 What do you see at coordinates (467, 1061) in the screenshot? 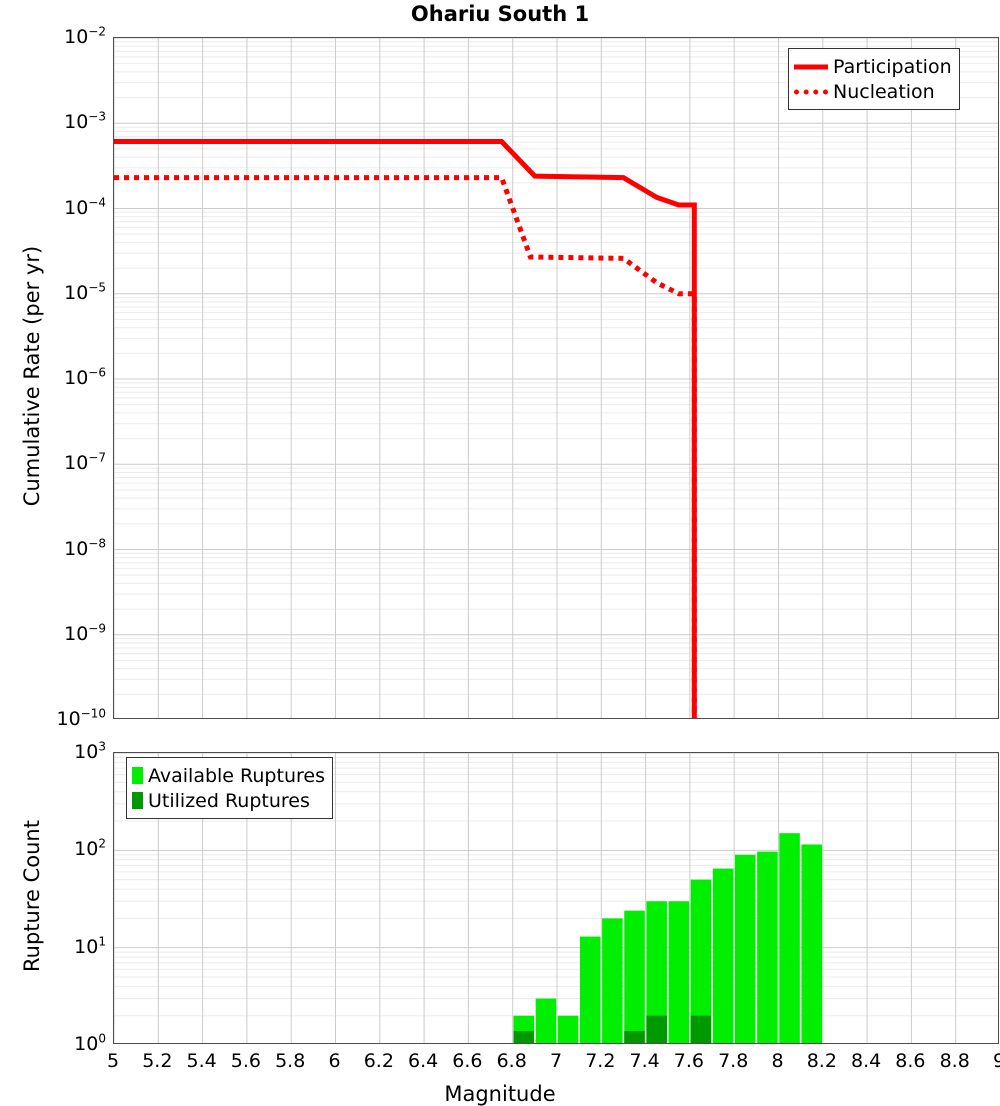
I see `x-tick-label: 6.6` at bounding box center [467, 1061].